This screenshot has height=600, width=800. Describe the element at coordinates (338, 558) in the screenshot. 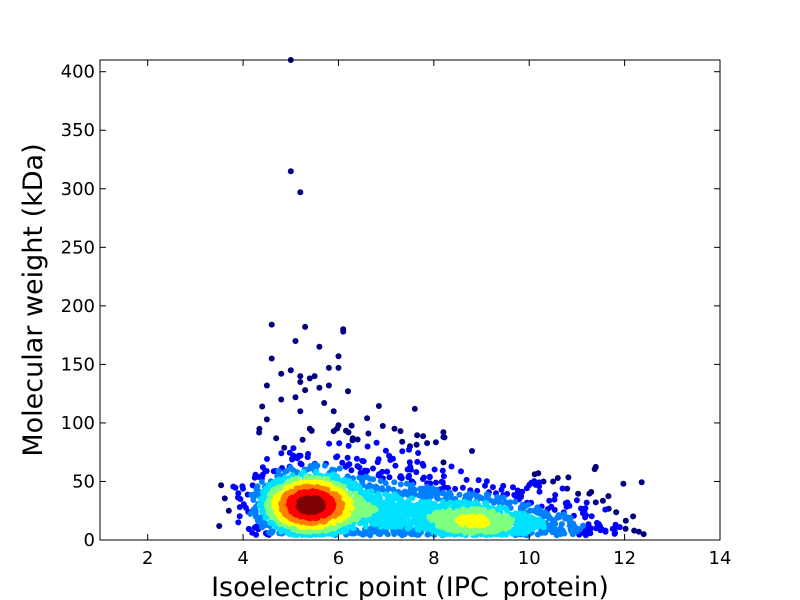

I see `x-tick-label: 6` at that location.